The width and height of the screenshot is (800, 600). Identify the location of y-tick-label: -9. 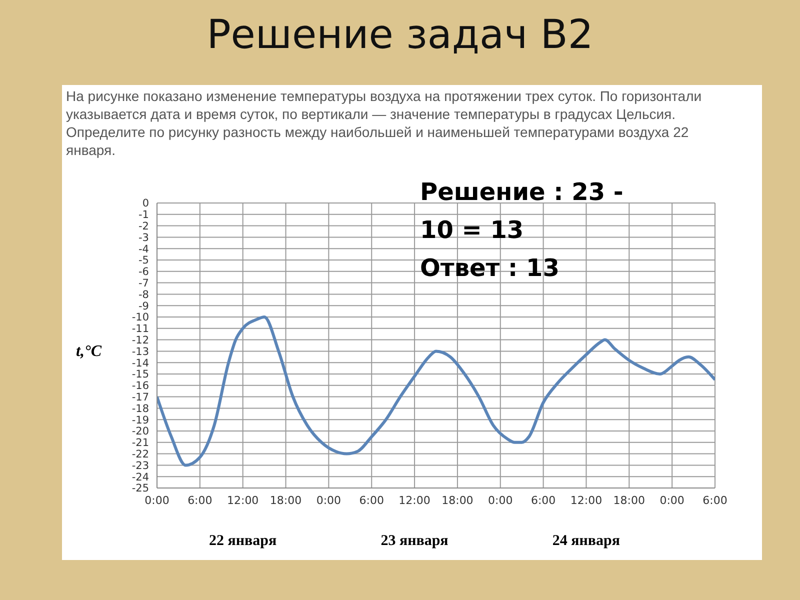
(143, 306).